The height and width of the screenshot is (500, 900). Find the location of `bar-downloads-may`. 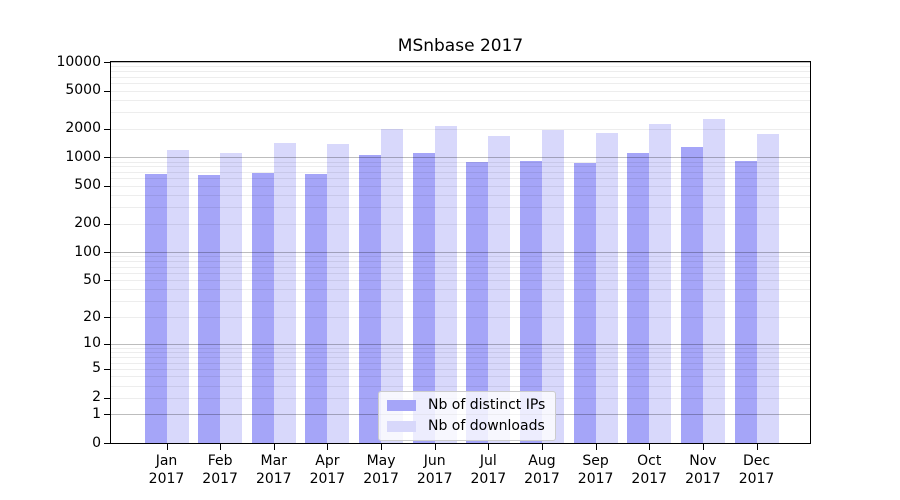

bar-downloads-may is located at coordinates (392, 285).